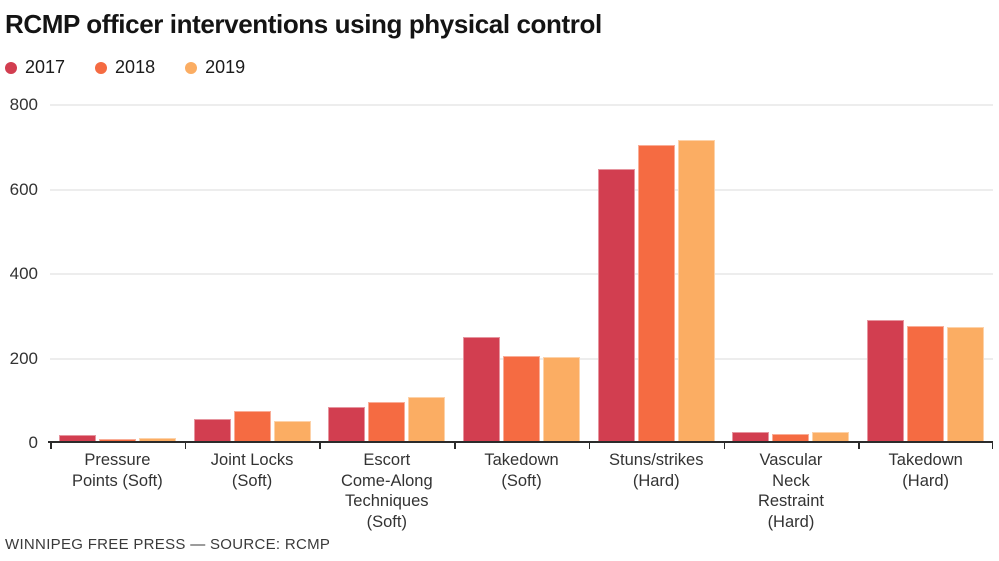 Image resolution: width=999 pixels, height=561 pixels. I want to click on source-credit: WINNIPEG FREE PRESS — SOURCE: RCMP, so click(168, 544).